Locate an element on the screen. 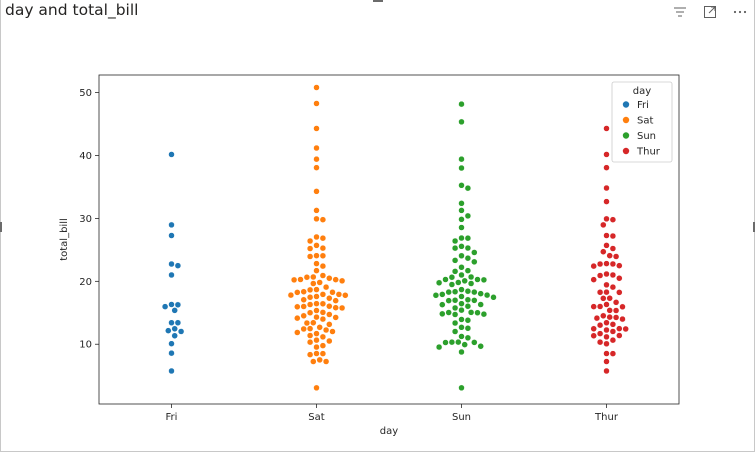  x-tick-label-thur: Thur is located at coordinates (606, 417).